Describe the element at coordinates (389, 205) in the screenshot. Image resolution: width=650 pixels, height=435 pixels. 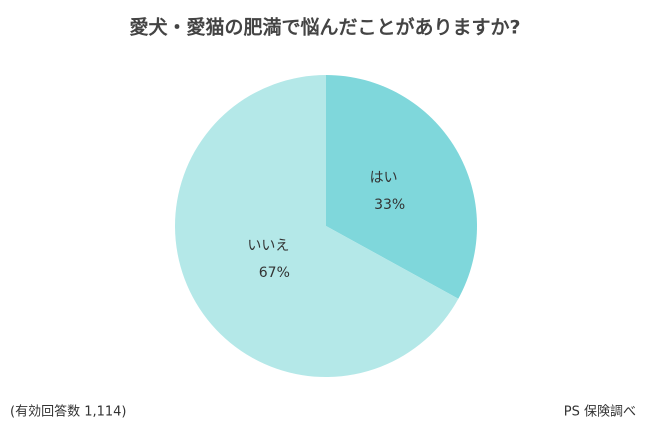
I see `value-label: 33%` at that location.